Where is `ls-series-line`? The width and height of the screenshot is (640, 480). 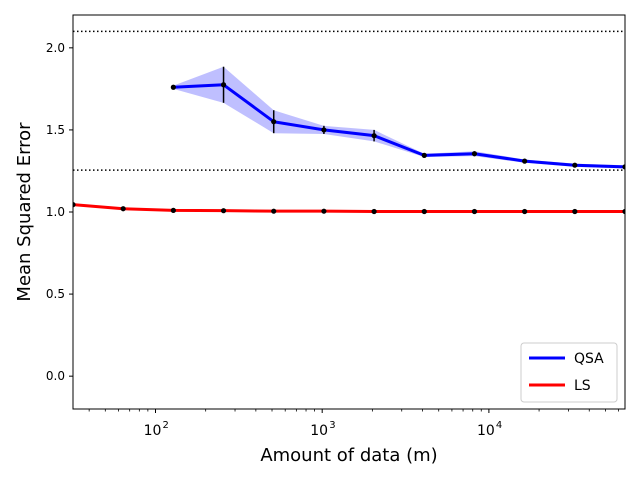
ls-series-line is located at coordinates (349, 208).